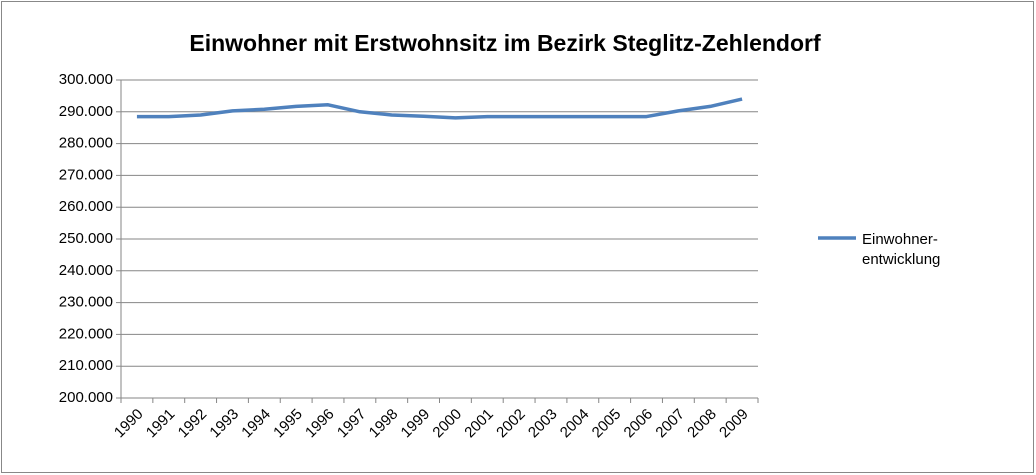 This screenshot has height=475, width=1036. I want to click on y-tick-label: 220.000, so click(86, 333).